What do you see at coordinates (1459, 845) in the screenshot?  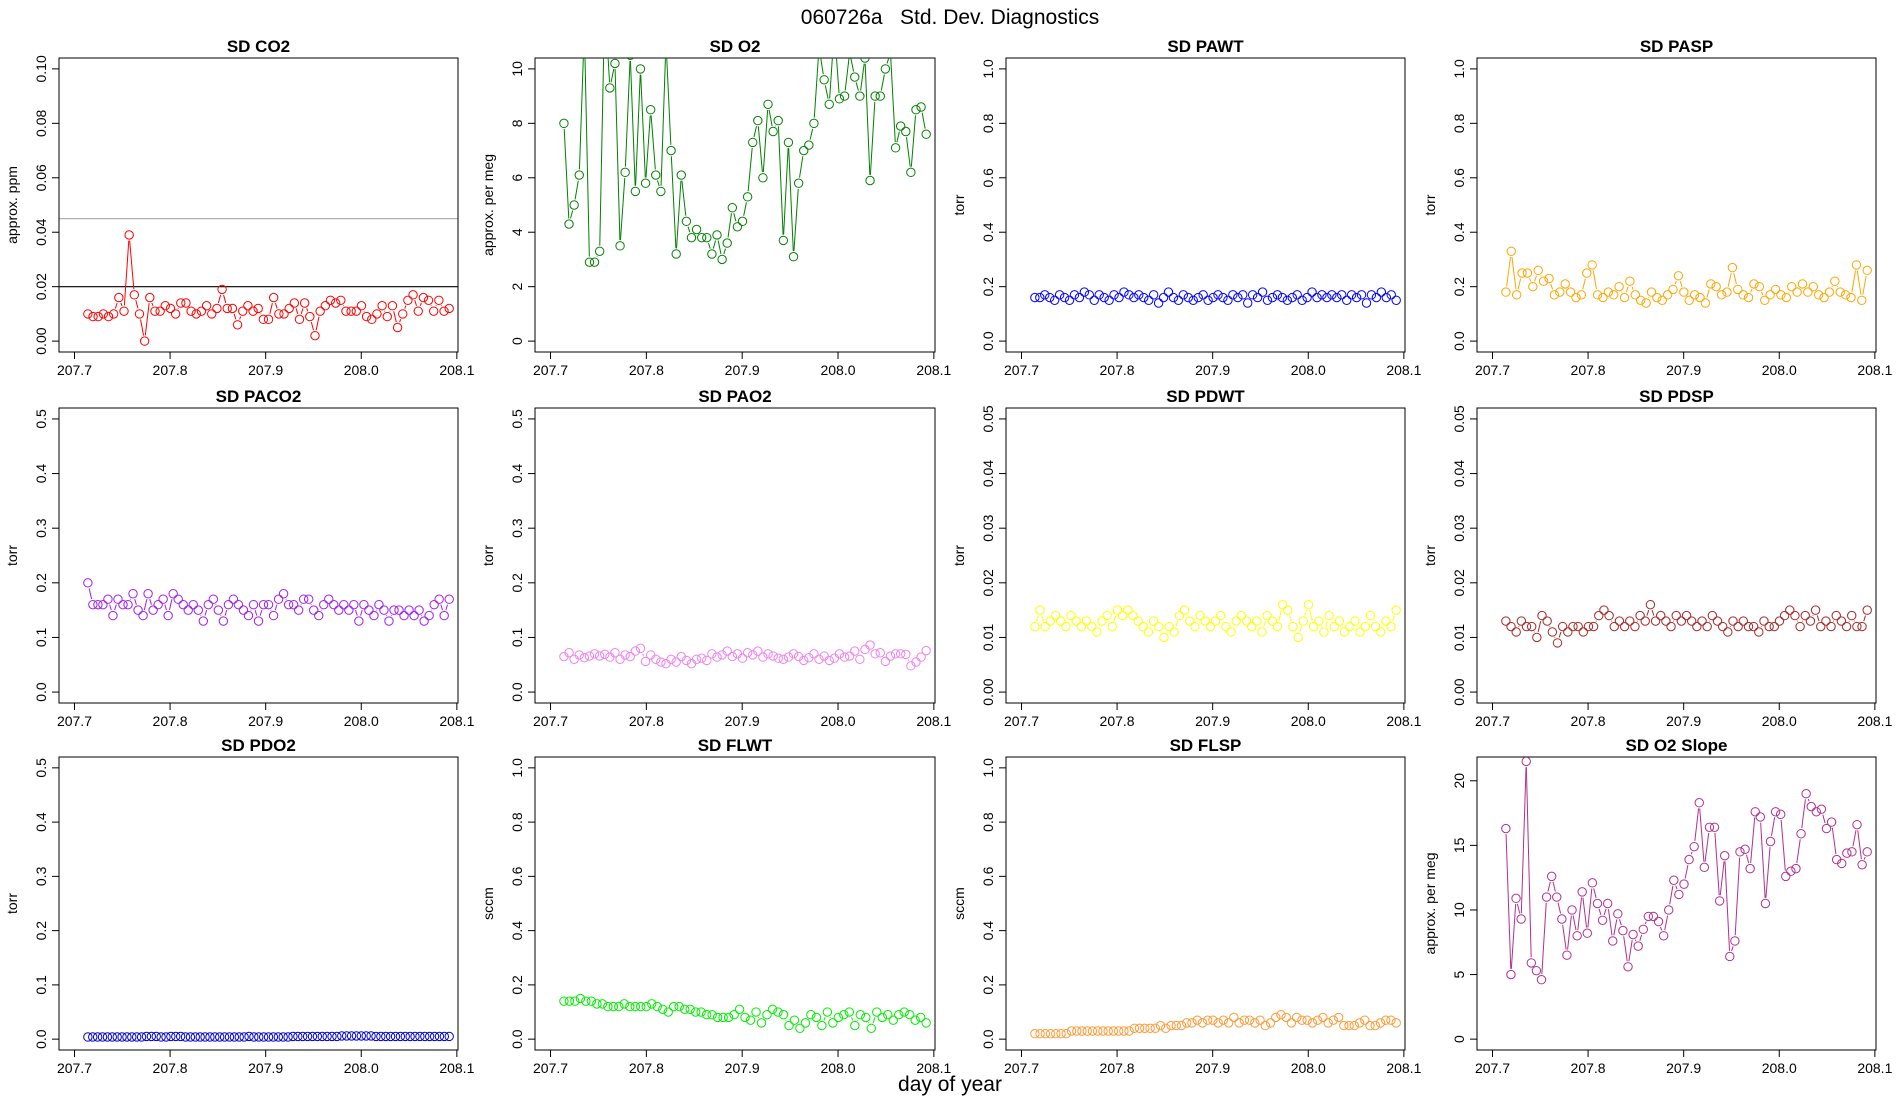 I see `y-tick-label: 15` at bounding box center [1459, 845].